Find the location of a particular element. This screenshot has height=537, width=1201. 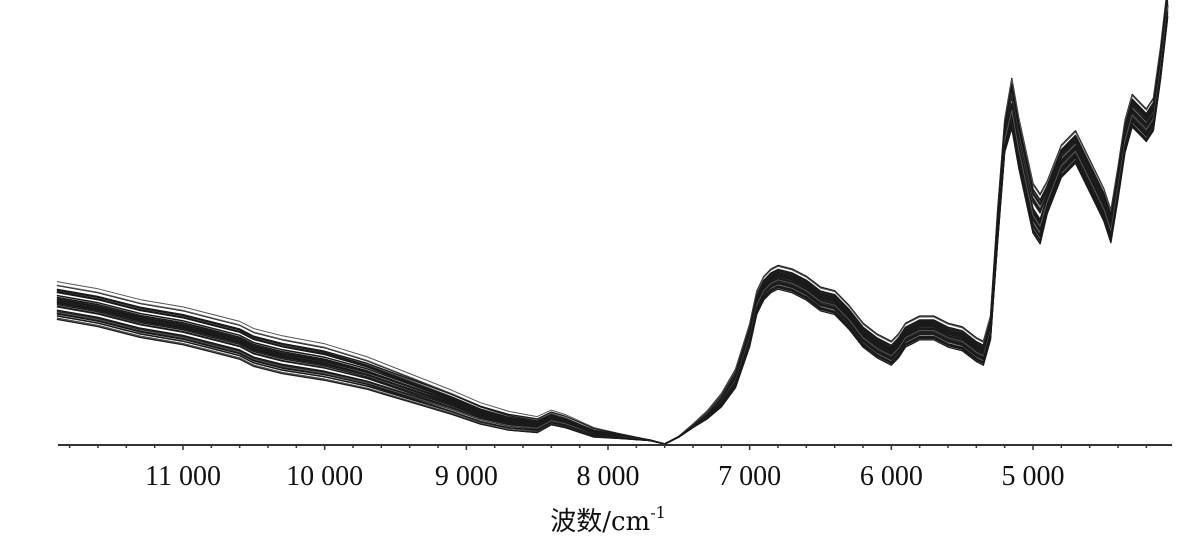

x-tick-label: 10 000 is located at coordinates (324, 476).